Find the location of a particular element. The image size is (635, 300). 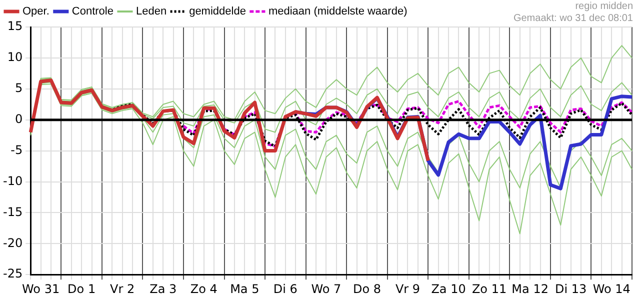

x-tick-label: Vr 2 is located at coordinates (122, 289).